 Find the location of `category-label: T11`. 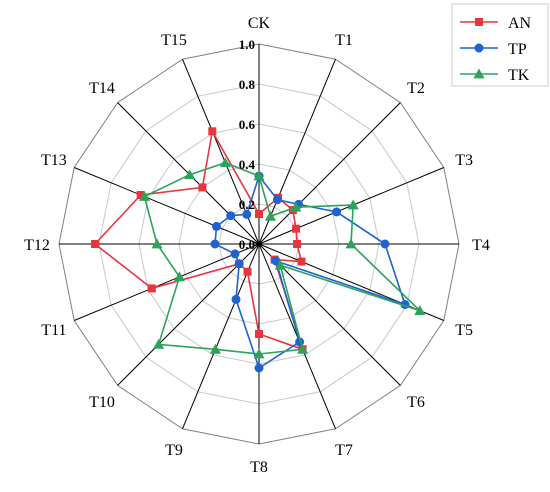

category-label: T11 is located at coordinates (53, 330).